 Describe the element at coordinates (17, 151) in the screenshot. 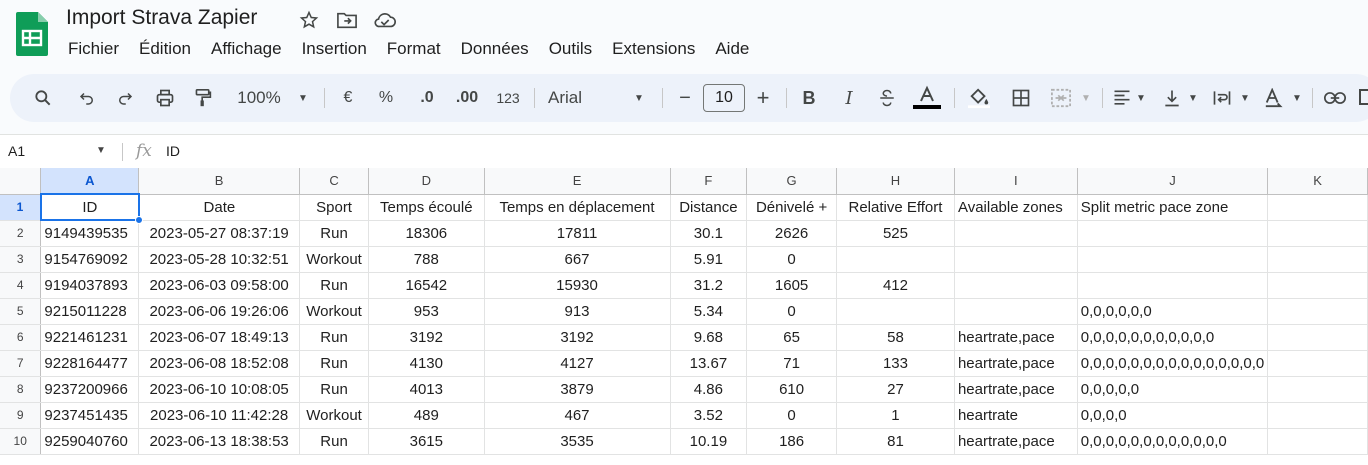

I see `name-box: A1` at that location.